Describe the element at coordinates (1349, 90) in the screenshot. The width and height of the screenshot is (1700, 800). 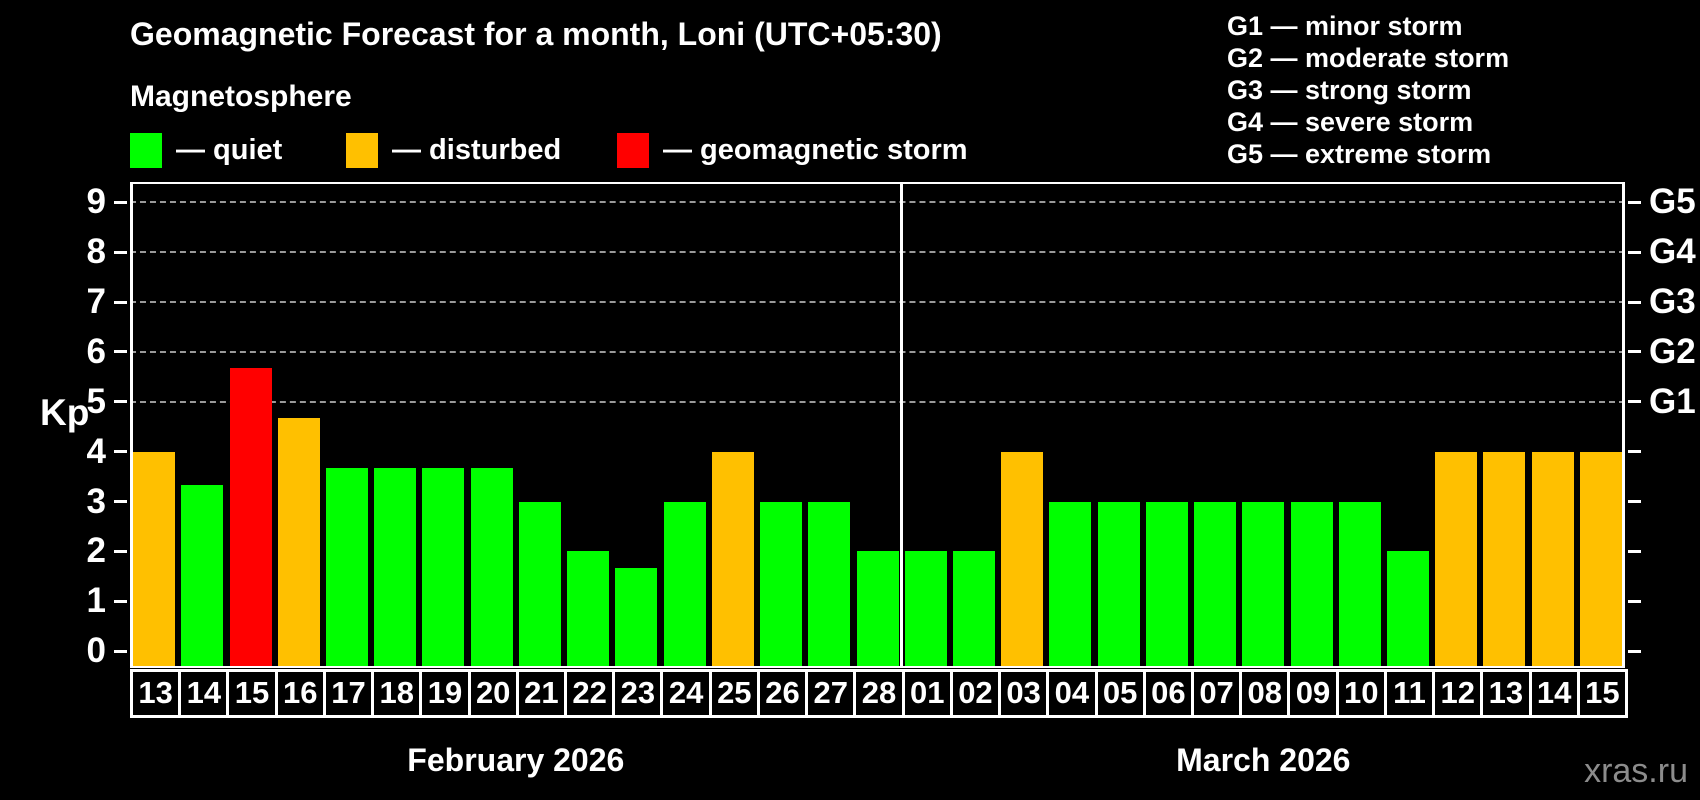
I see `storm-scale-line-3: G3 — strong storm` at that location.